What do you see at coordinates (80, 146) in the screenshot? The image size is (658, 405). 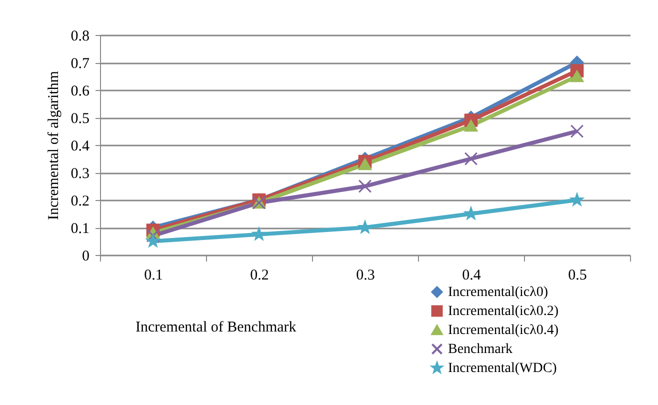 I see `y-tick-label: 0.4` at bounding box center [80, 146].